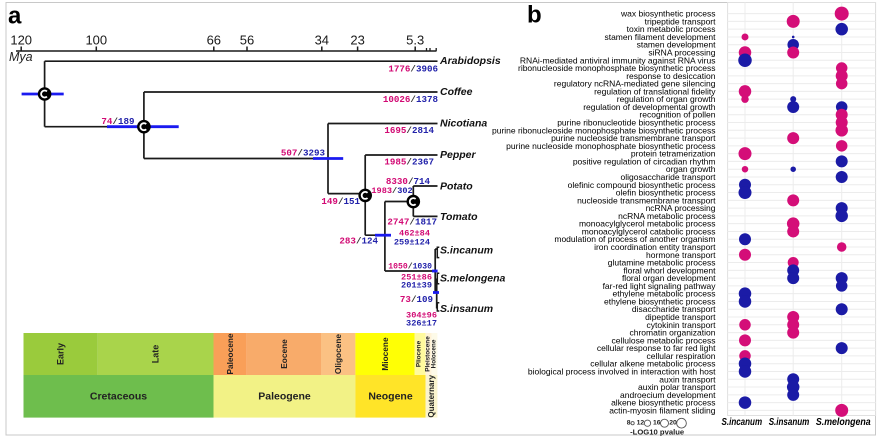 The width and height of the screenshot is (879, 444). I want to click on svg-text: stamen filament development, so click(660, 37).